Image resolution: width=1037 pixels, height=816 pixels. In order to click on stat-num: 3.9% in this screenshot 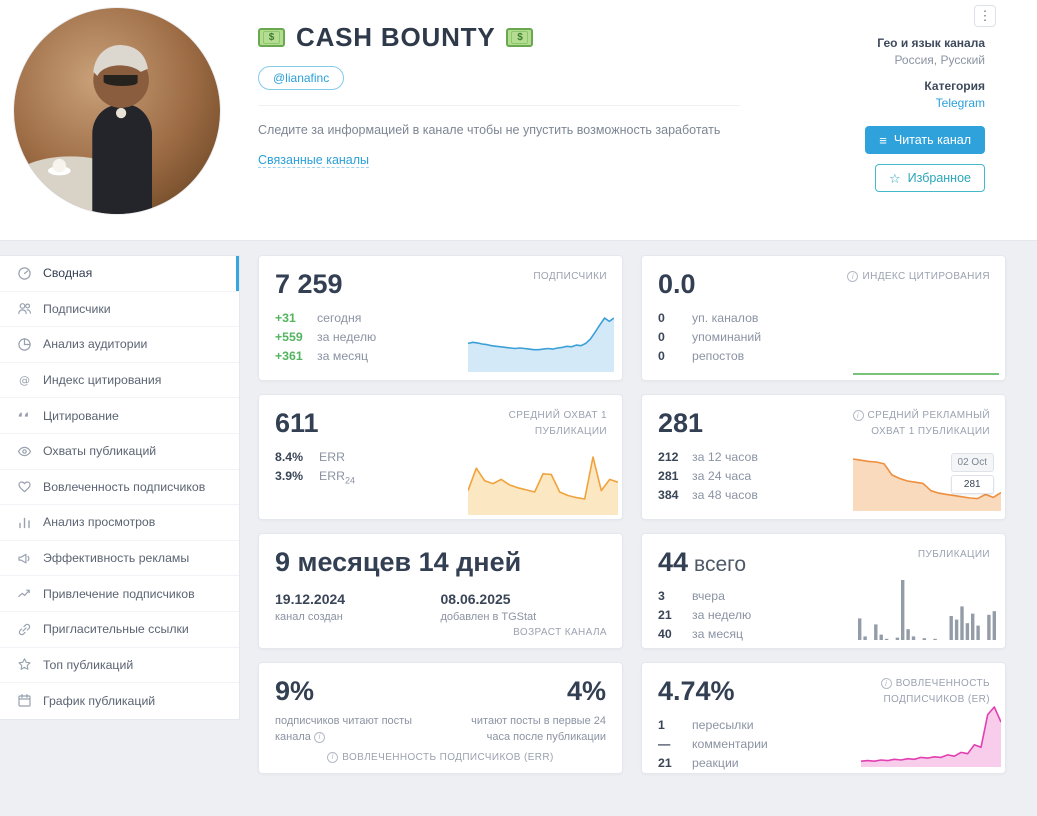, I will do `click(289, 476)`.